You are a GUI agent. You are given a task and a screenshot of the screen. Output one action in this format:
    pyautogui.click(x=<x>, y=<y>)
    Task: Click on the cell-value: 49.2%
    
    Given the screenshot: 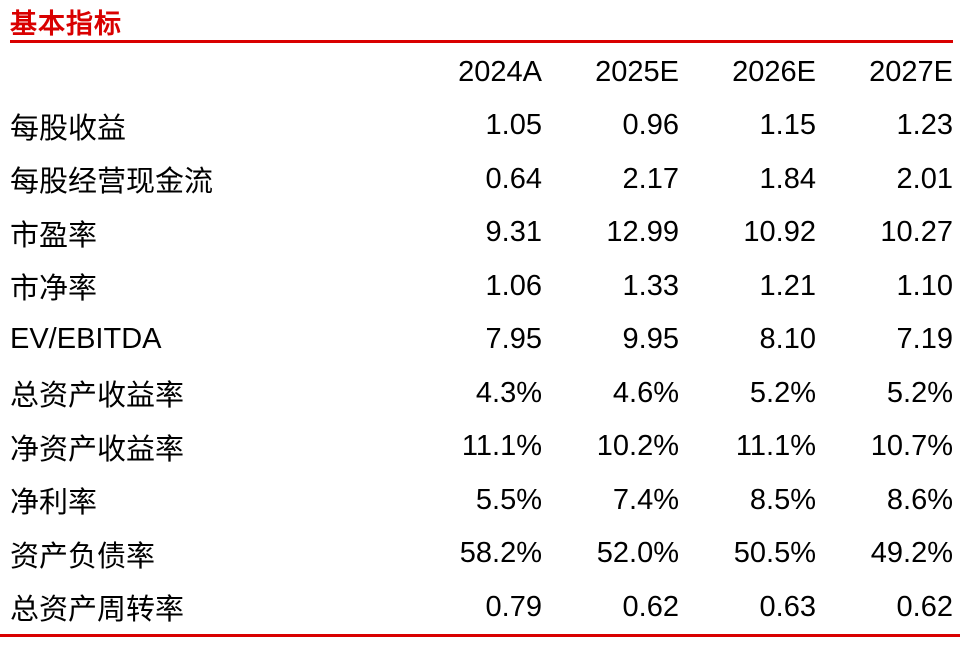 What is the action you would take?
    pyautogui.click(x=911, y=553)
    